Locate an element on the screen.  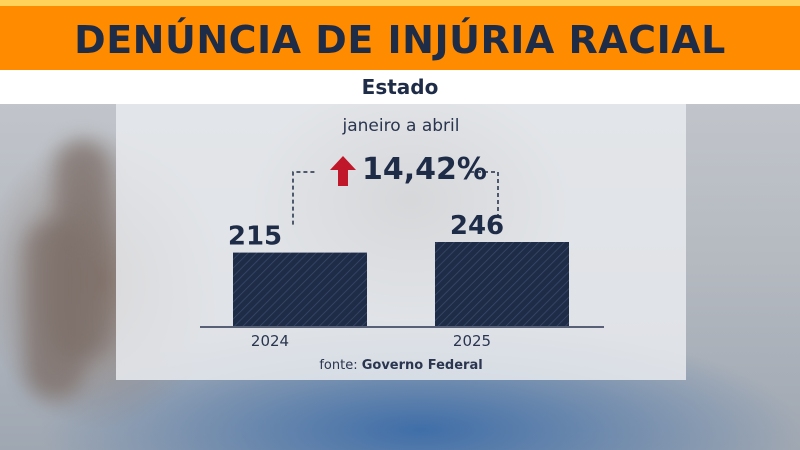
up-arrow-icon is located at coordinates (343, 171).